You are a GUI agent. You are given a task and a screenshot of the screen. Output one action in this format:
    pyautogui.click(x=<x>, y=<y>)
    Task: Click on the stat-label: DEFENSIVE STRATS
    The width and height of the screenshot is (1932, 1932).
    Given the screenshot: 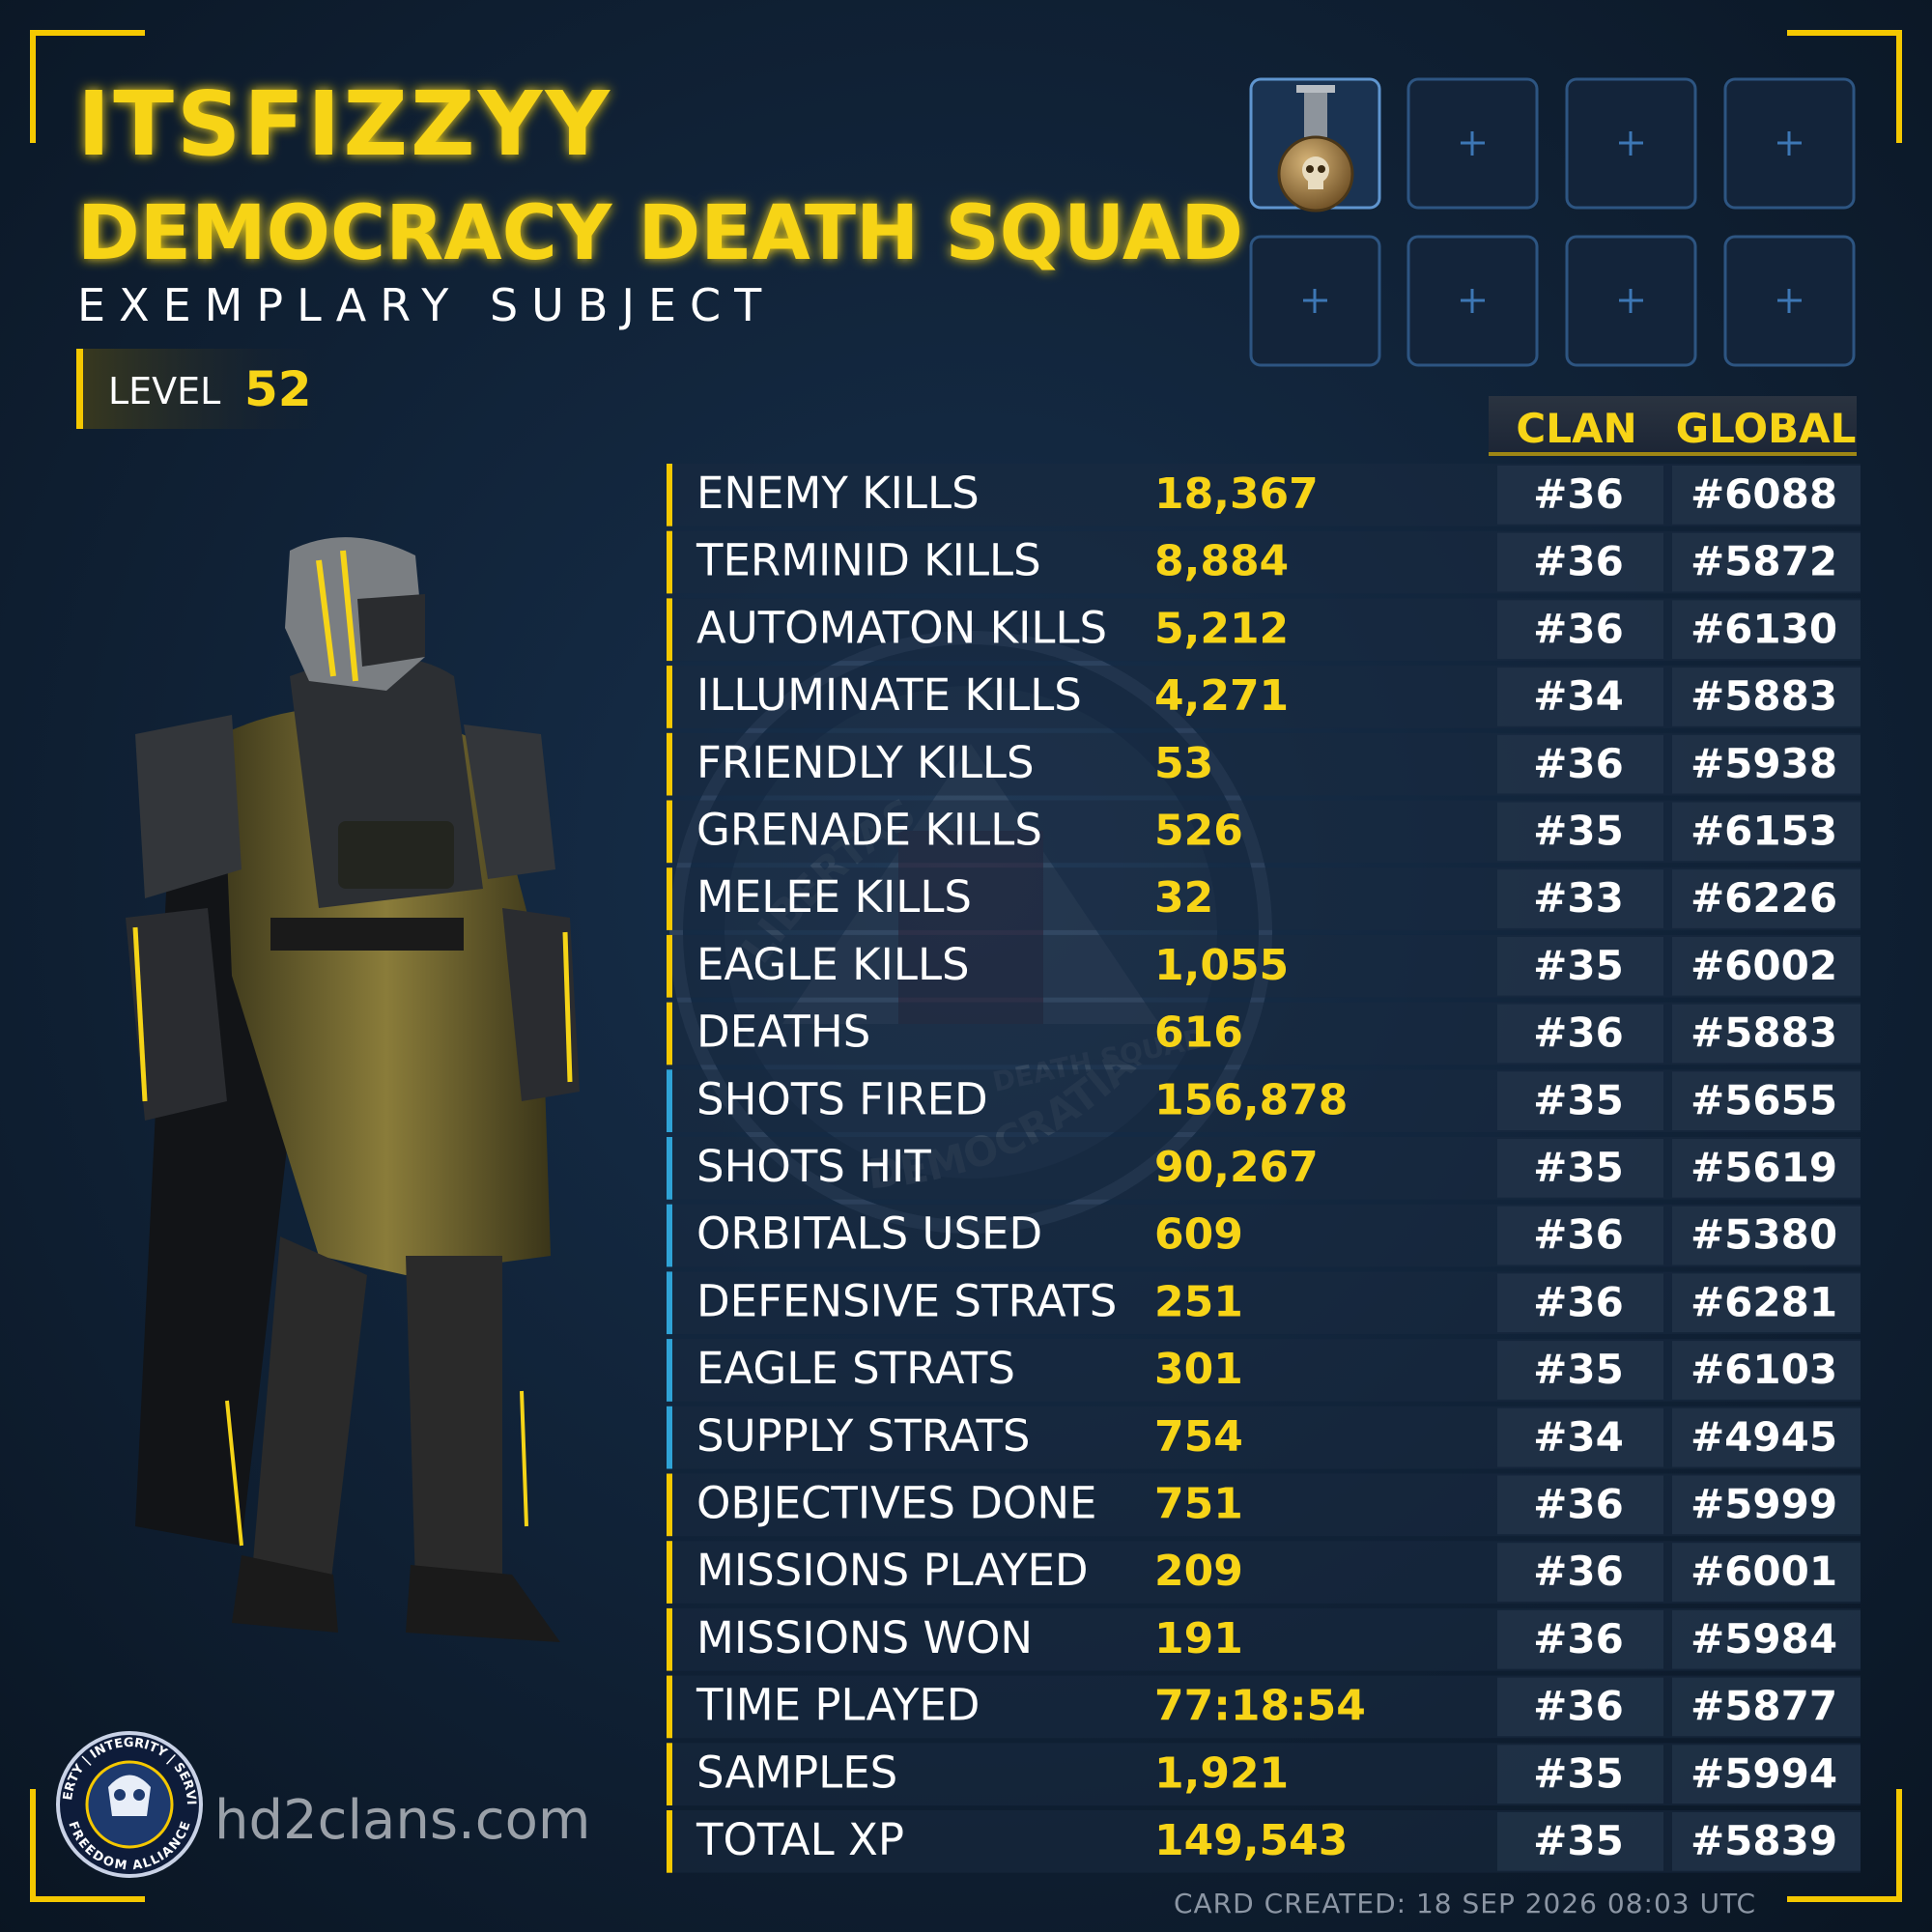 What is the action you would take?
    pyautogui.click(x=906, y=1300)
    